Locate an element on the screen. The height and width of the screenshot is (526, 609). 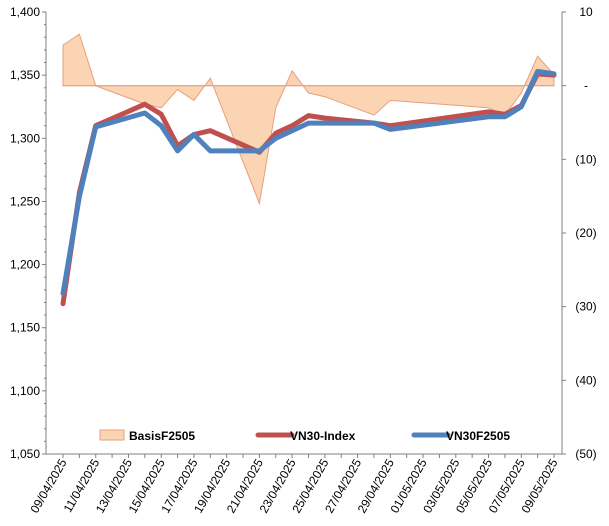
legend-label-basisf2505: BasisF2505 is located at coordinates (162, 436).